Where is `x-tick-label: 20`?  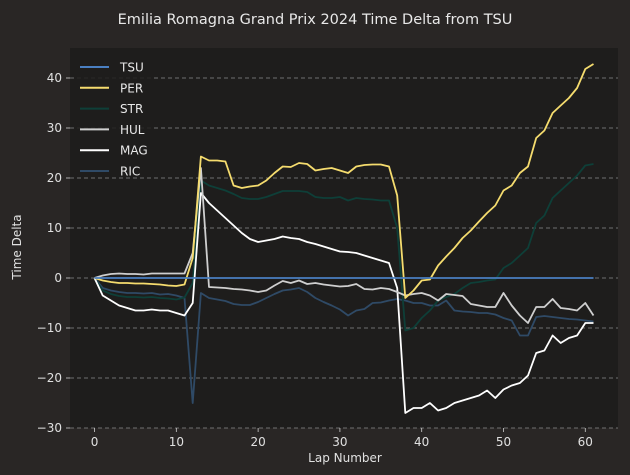 x-tick-label: 20 is located at coordinates (257, 442).